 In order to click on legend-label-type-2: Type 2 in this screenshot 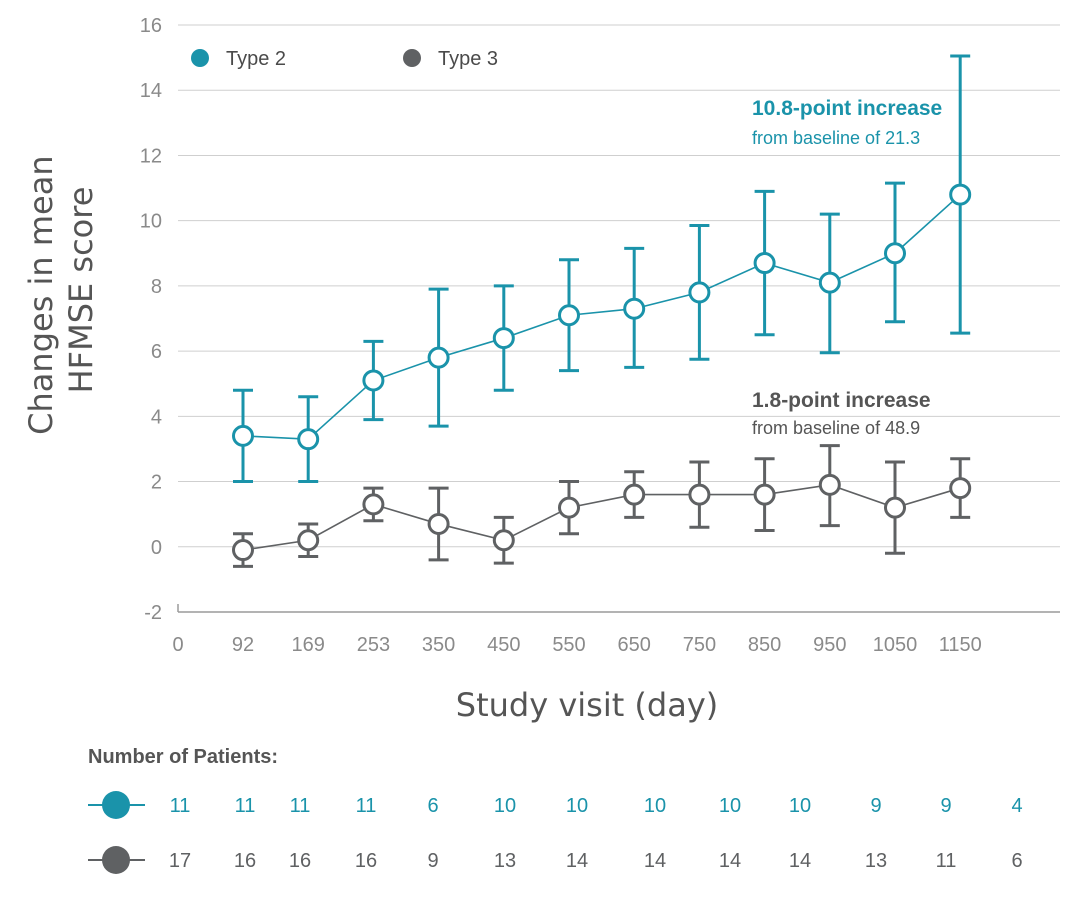, I will do `click(256, 59)`.